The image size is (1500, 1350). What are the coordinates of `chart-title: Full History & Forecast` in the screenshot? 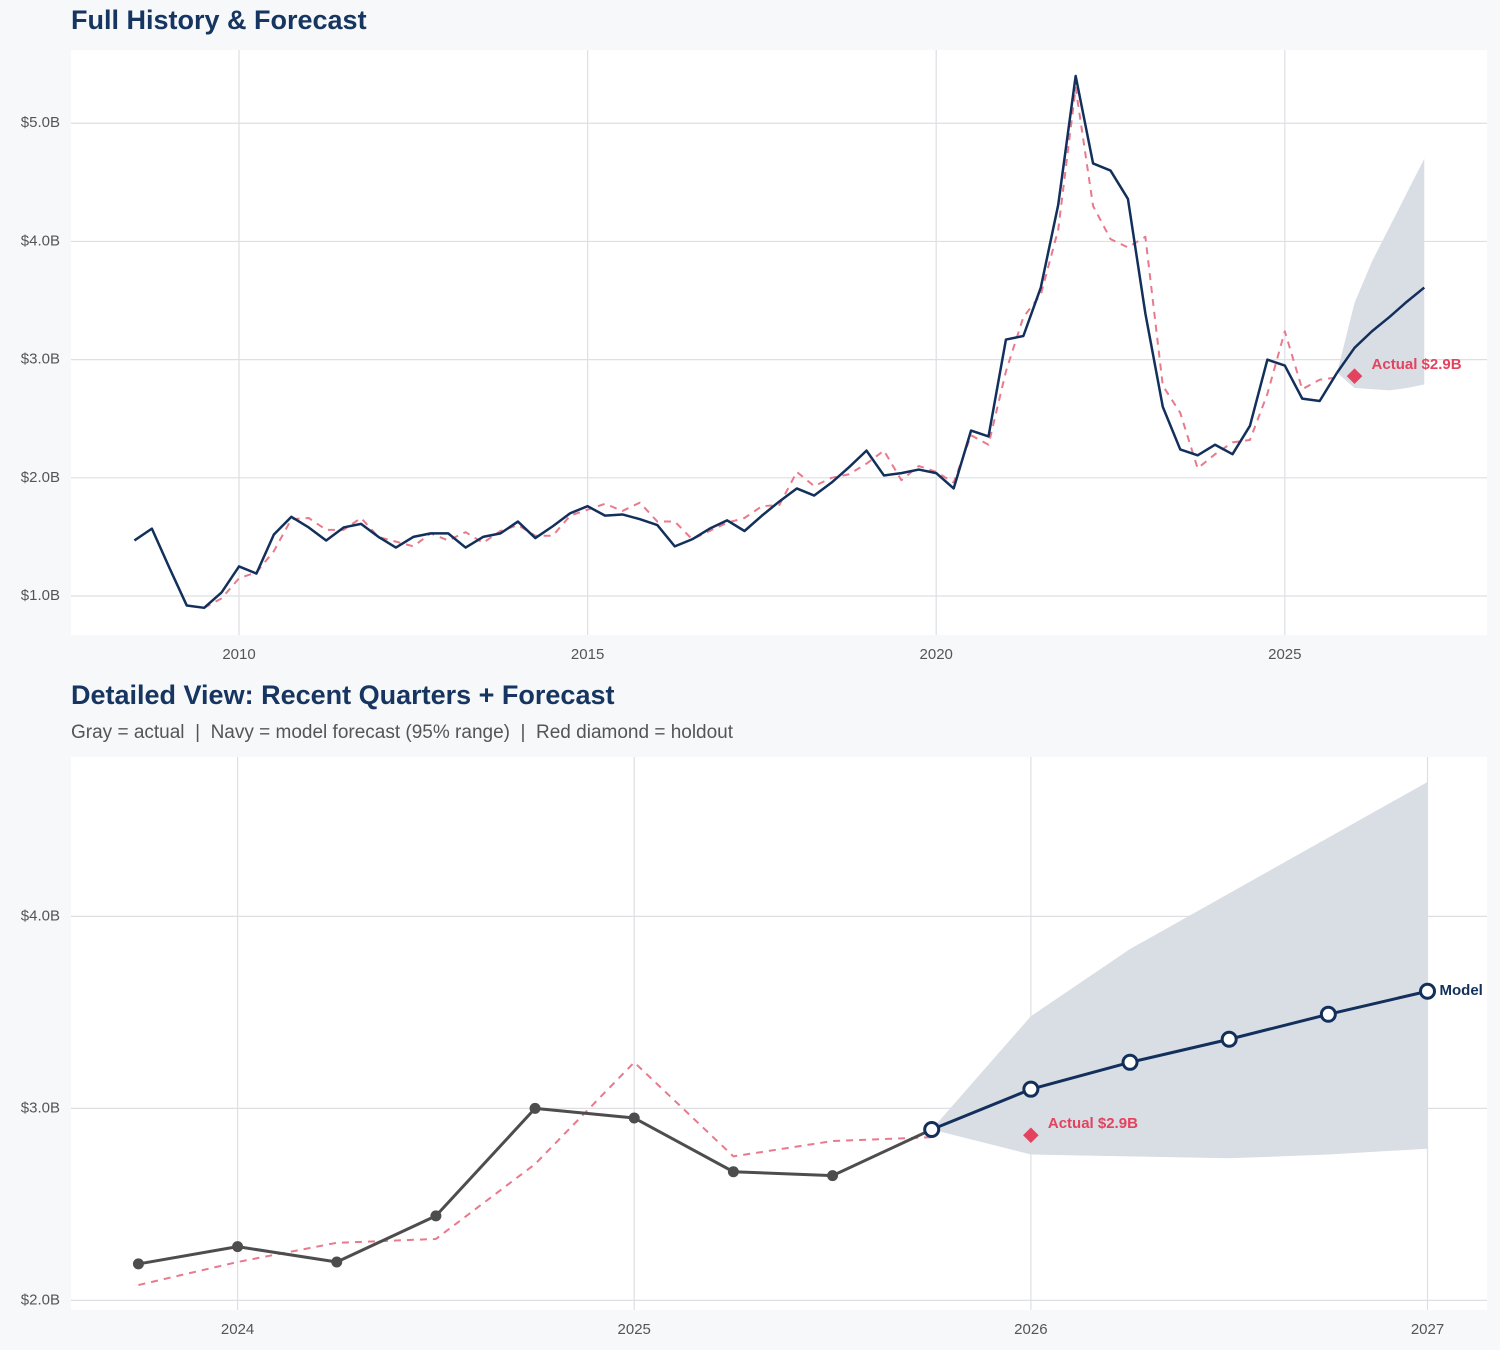 It's located at (219, 20).